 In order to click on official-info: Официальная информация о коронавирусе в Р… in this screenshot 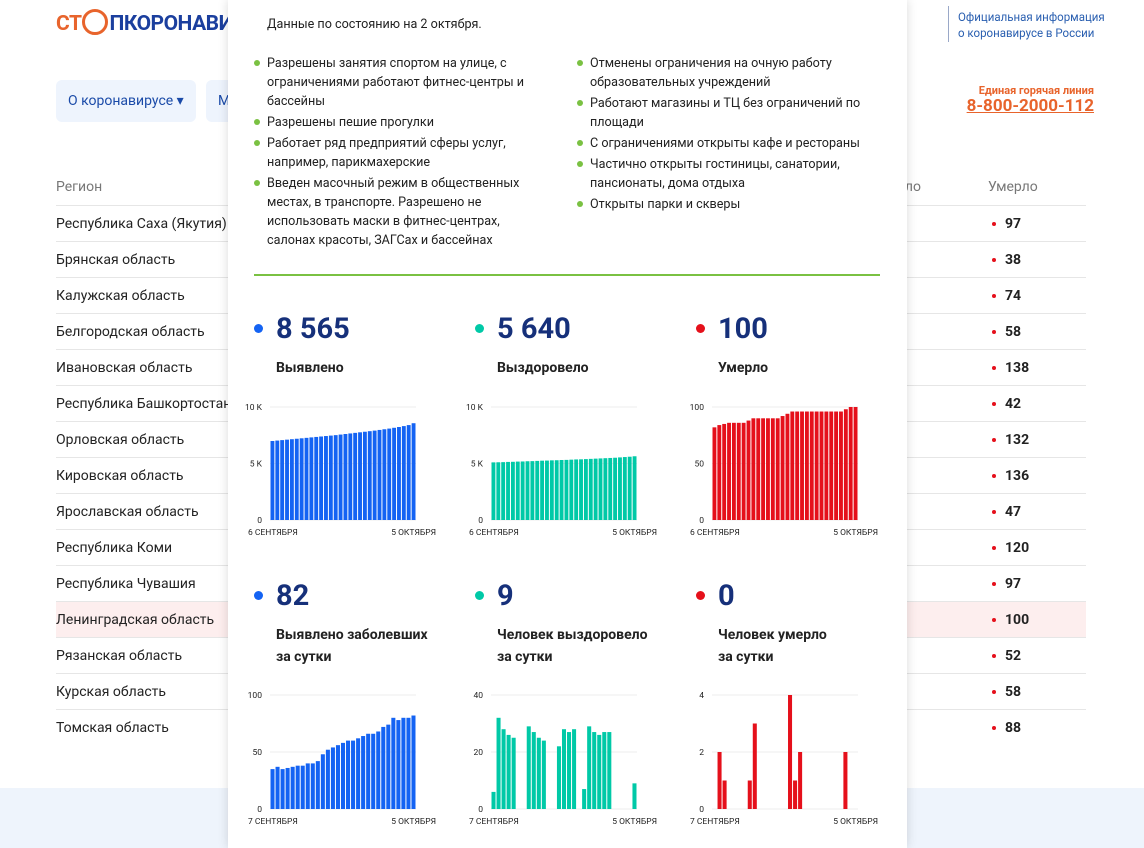, I will do `click(1031, 25)`.